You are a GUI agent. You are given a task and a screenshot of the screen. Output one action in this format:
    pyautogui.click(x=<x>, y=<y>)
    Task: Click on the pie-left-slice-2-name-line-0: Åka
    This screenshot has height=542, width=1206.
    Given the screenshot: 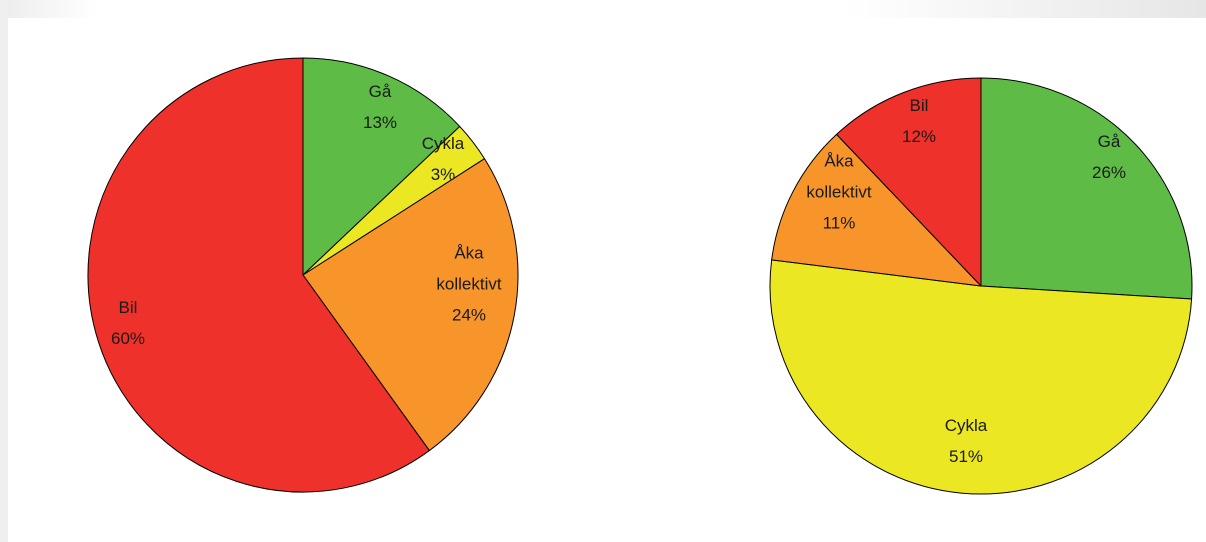 What is the action you would take?
    pyautogui.click(x=469, y=252)
    